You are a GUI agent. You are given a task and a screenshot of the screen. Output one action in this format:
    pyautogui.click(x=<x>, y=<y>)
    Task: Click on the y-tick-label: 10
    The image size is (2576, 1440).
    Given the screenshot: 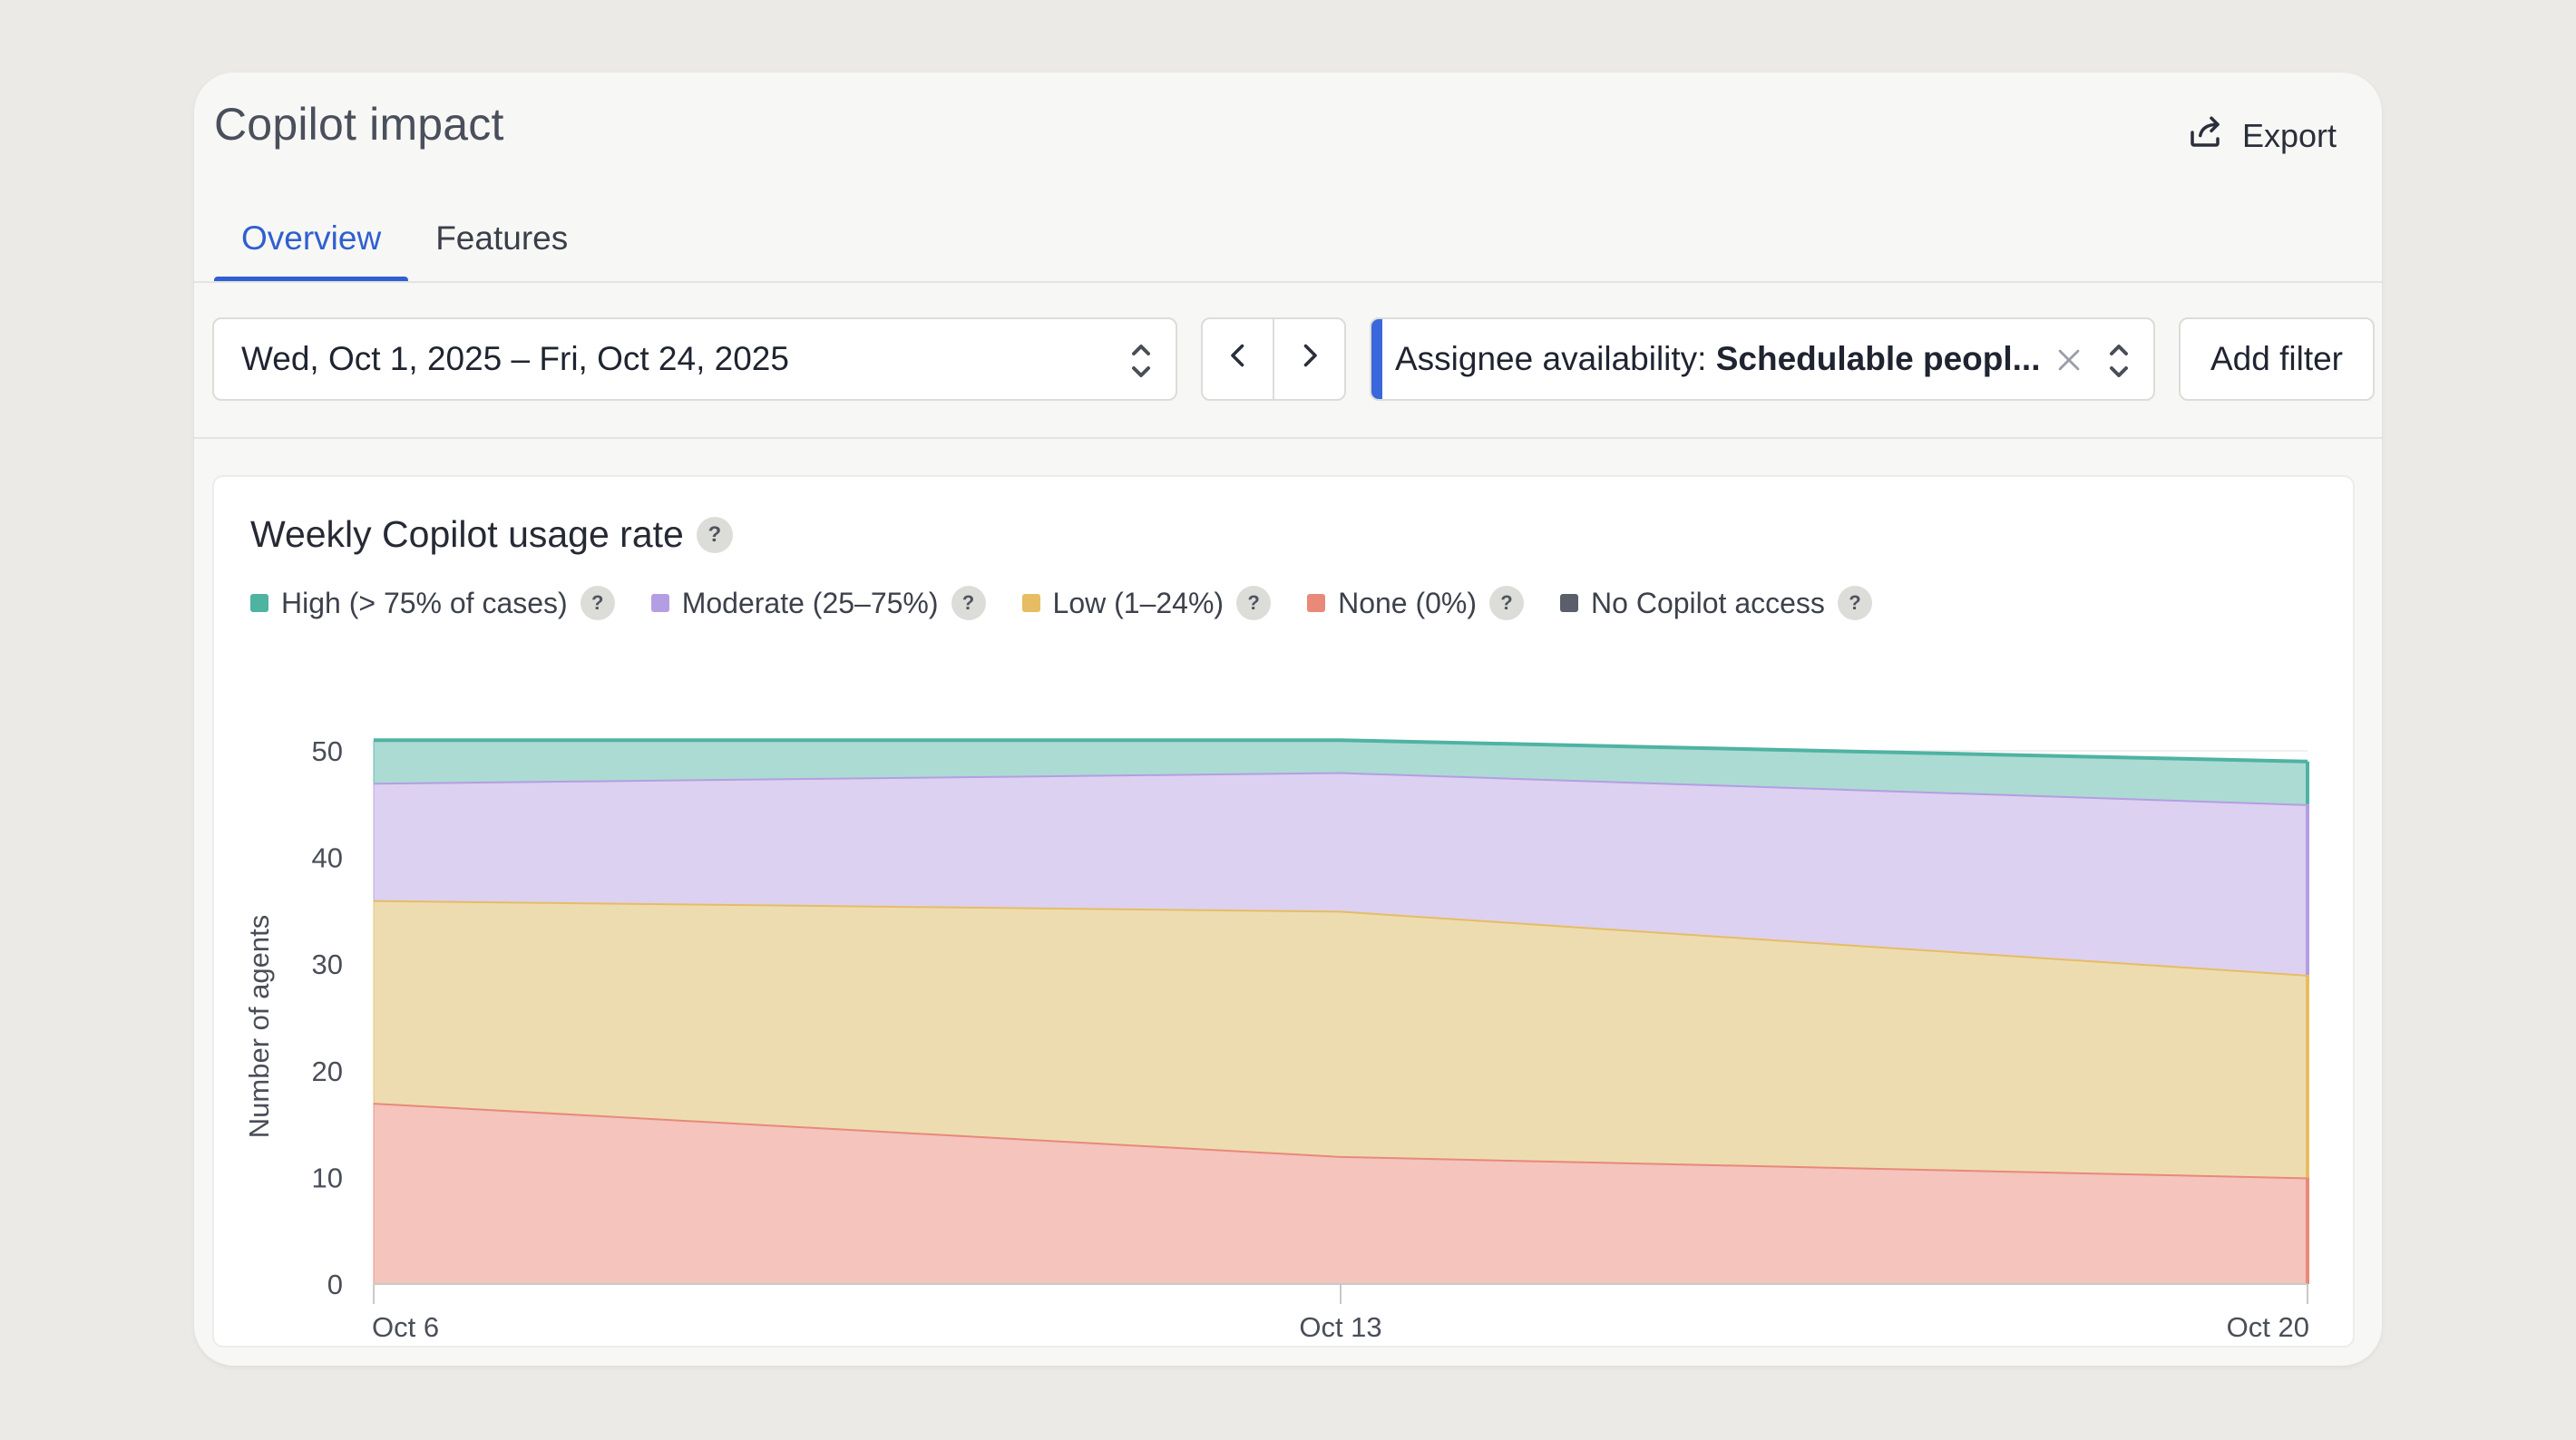 What is the action you would take?
    pyautogui.click(x=327, y=1177)
    